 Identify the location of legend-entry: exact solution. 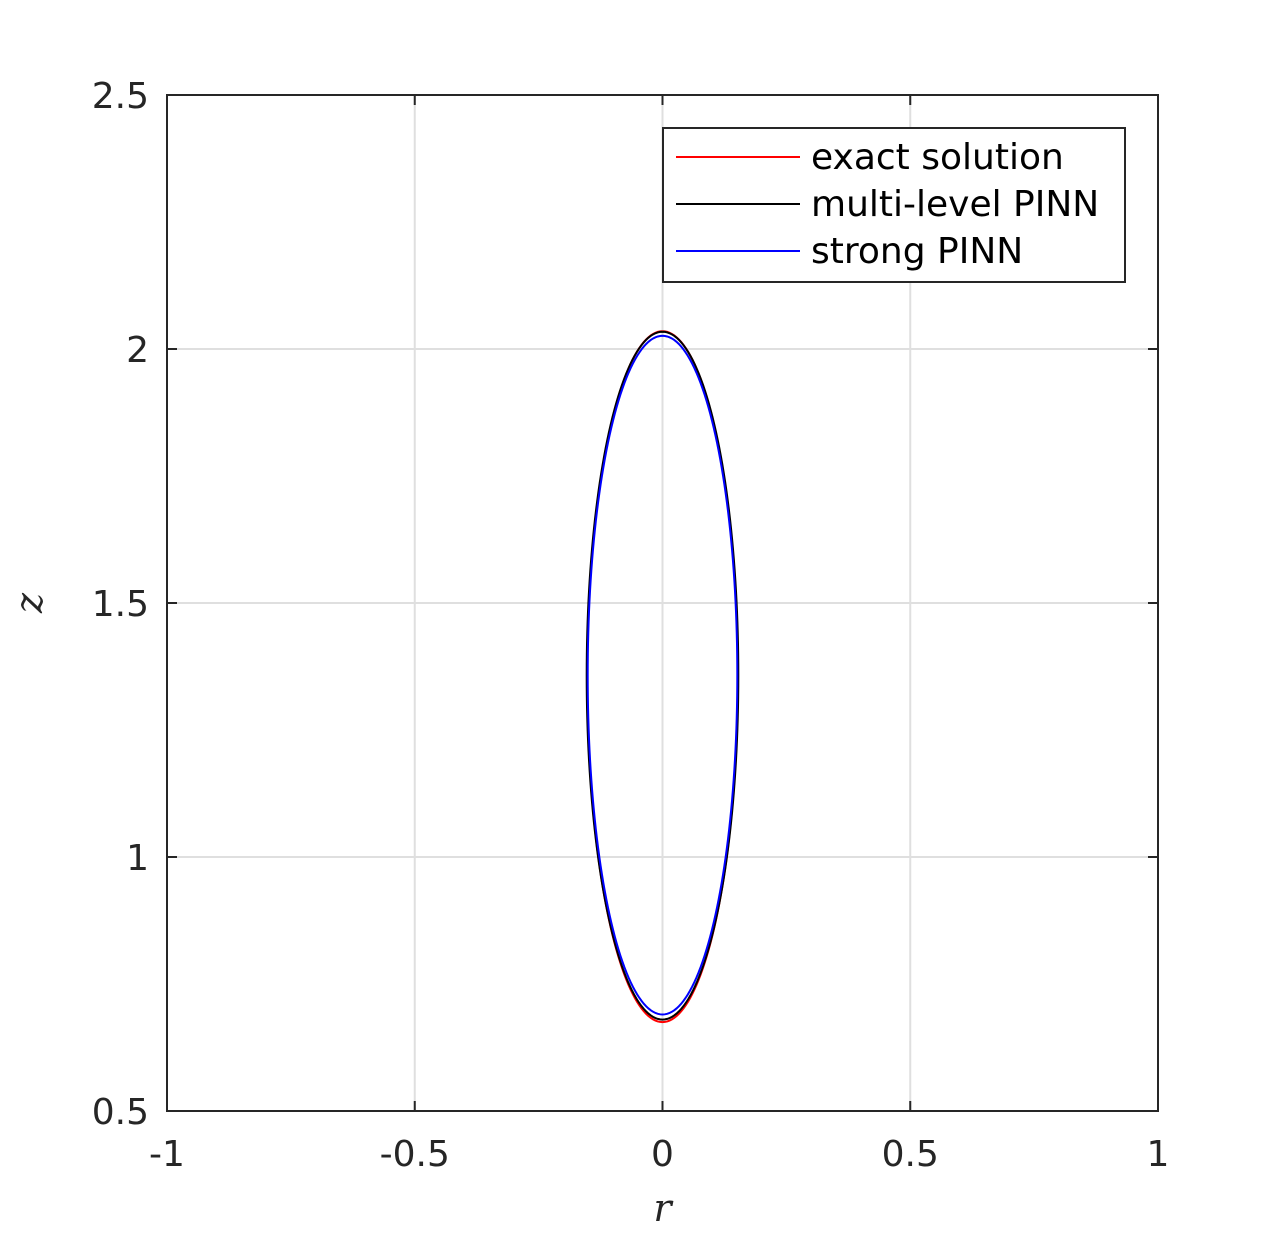
(937, 157).